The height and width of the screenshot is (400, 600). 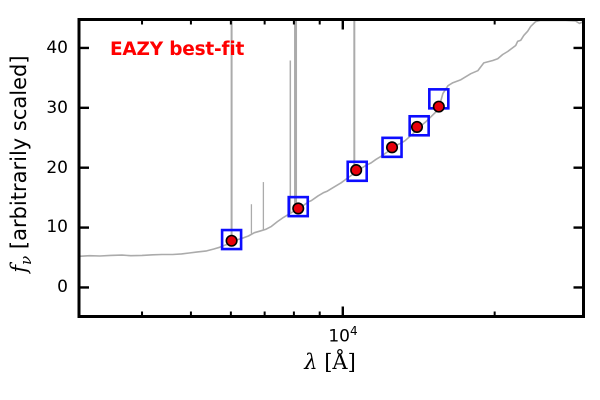 I want to click on y-tick-label-30: 30, so click(x=57, y=108).